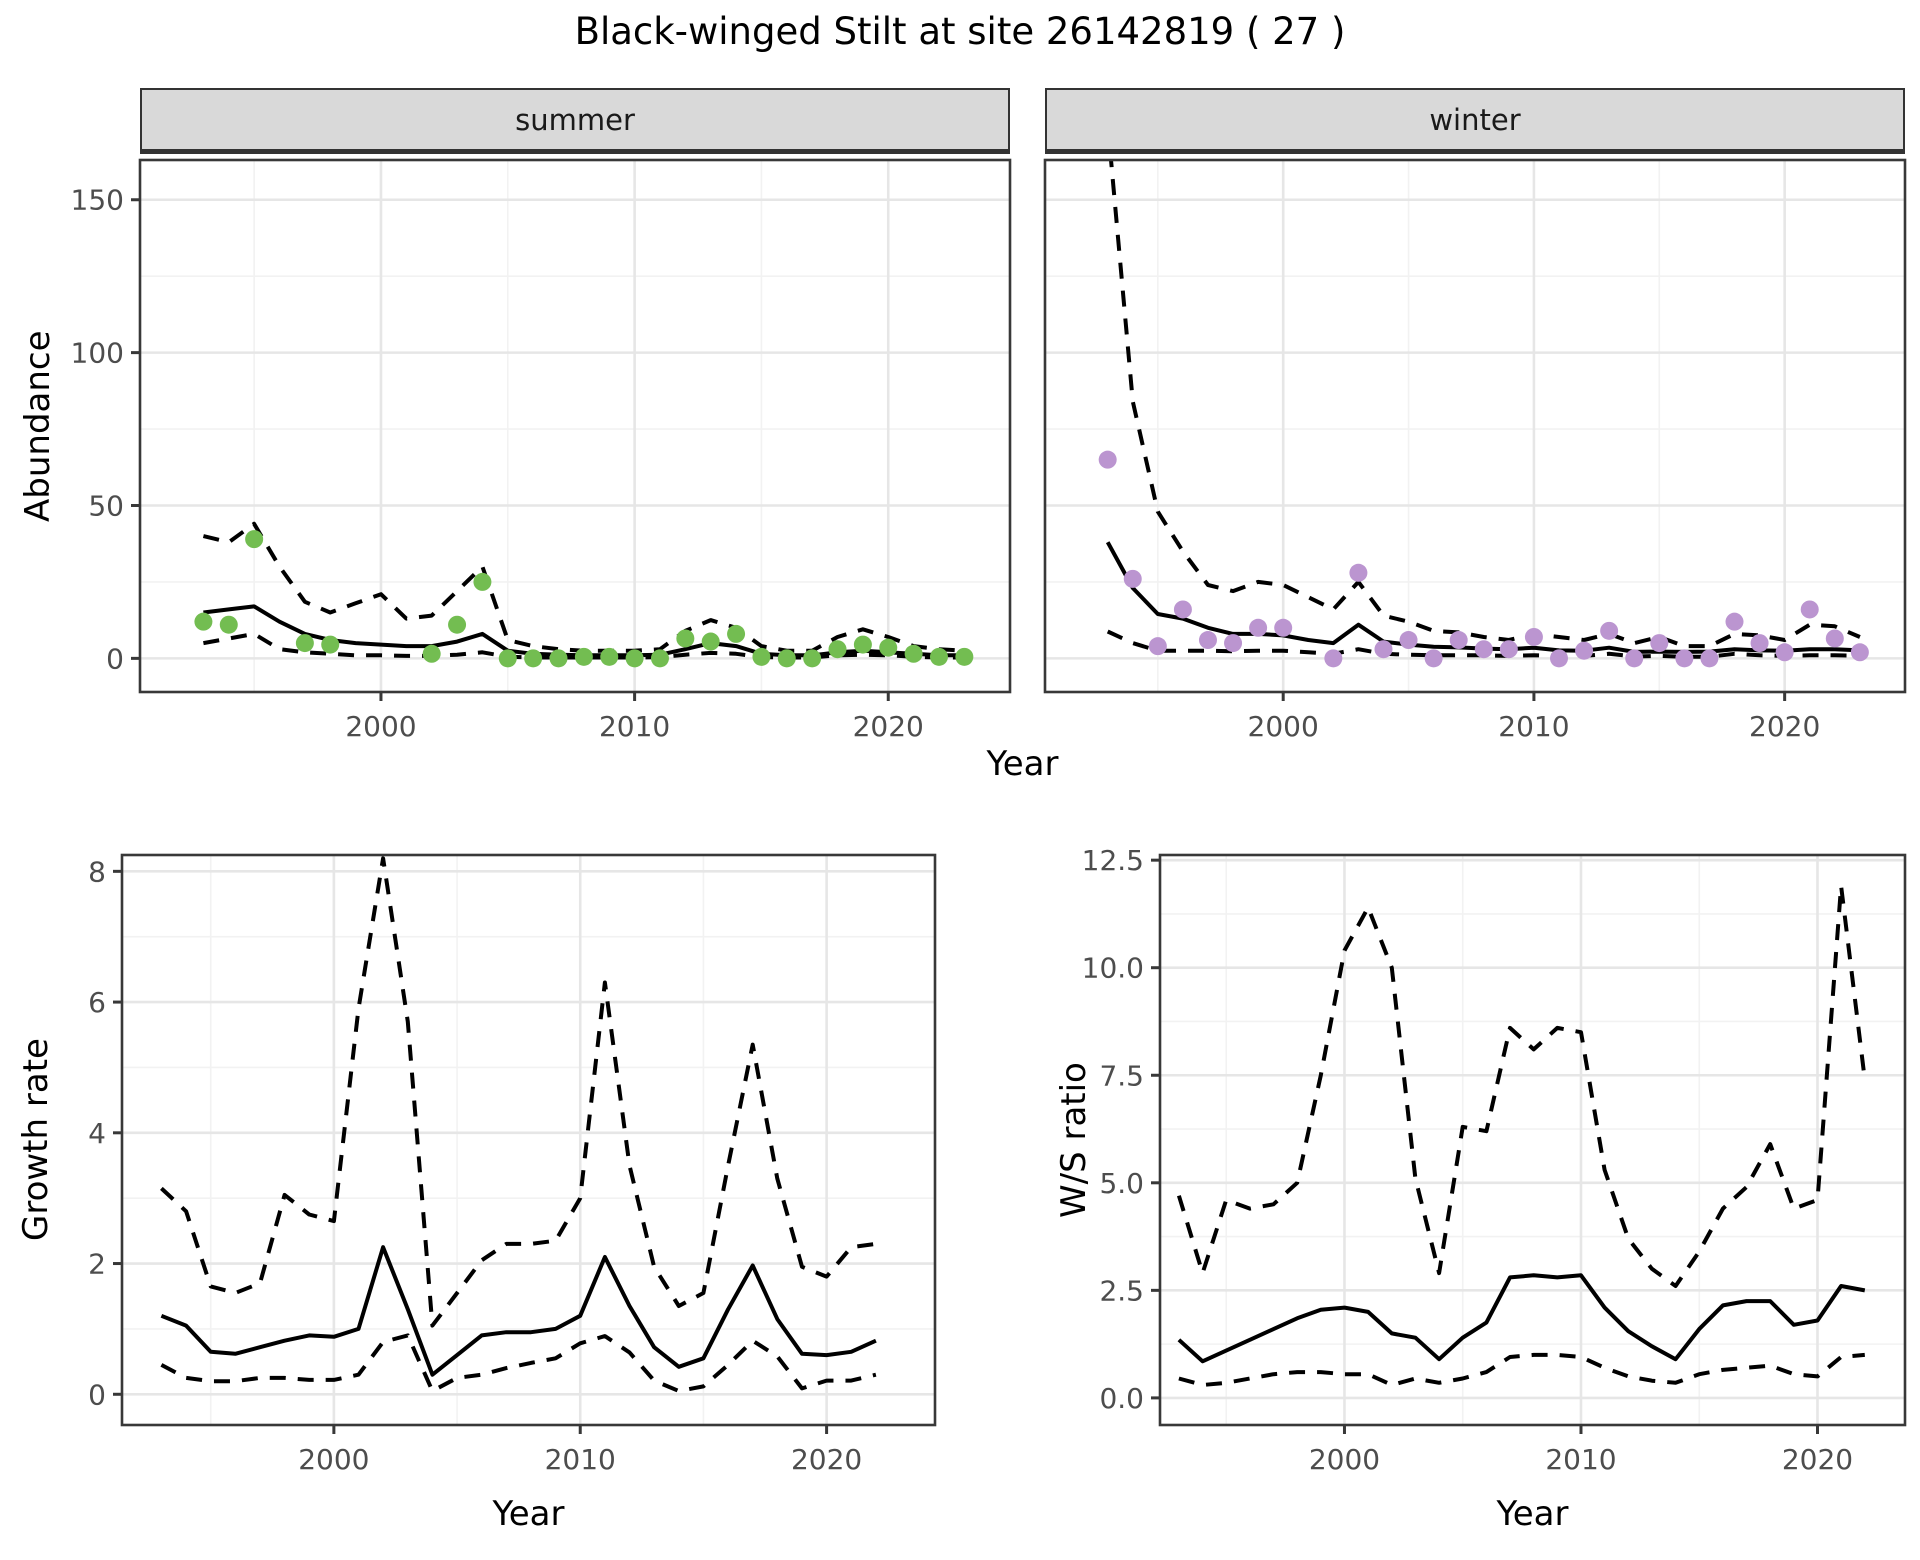 The height and width of the screenshot is (1560, 1920). I want to click on series-abundance-summer, so click(584, 594).